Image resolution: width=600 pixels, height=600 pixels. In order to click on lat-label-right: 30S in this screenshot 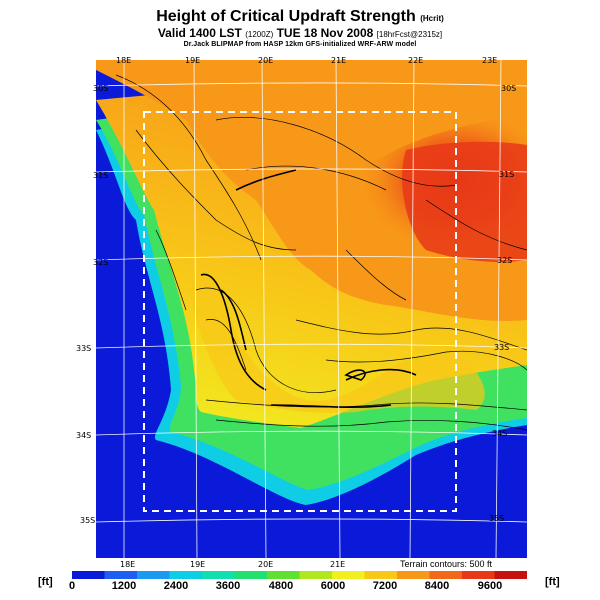, I will do `click(509, 88)`.